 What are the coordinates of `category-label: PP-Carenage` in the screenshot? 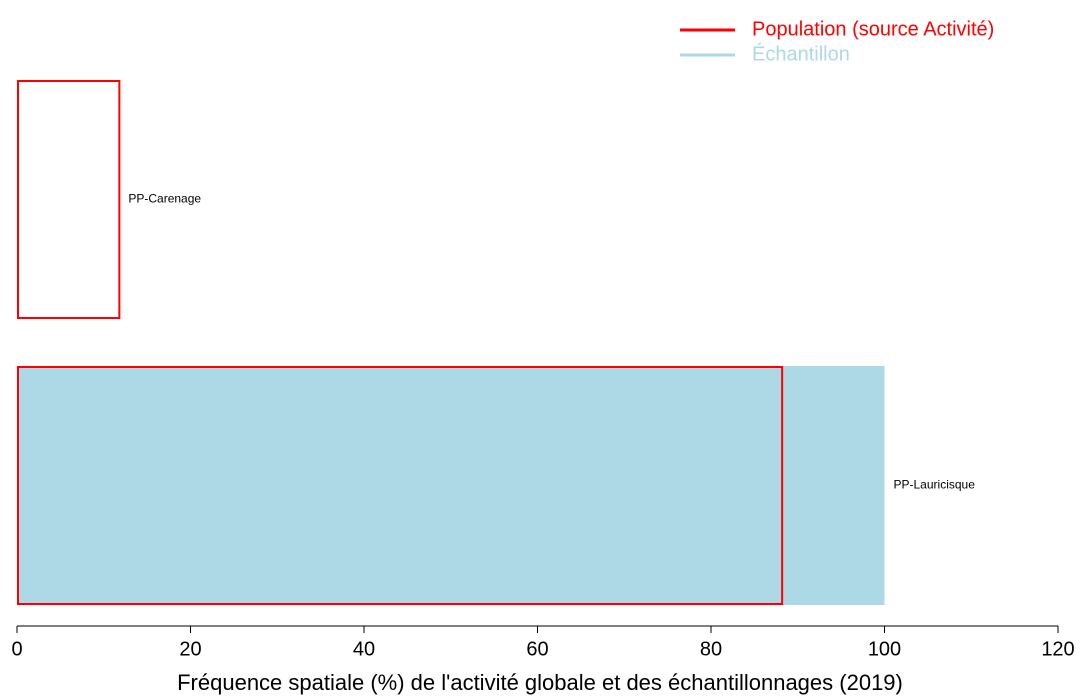 It's located at (164, 199).